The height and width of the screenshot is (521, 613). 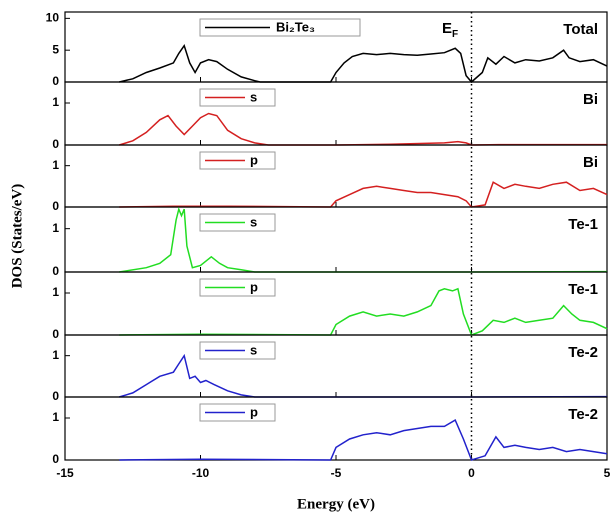 What do you see at coordinates (471, 473) in the screenshot?
I see `x-tick-label: 0` at bounding box center [471, 473].